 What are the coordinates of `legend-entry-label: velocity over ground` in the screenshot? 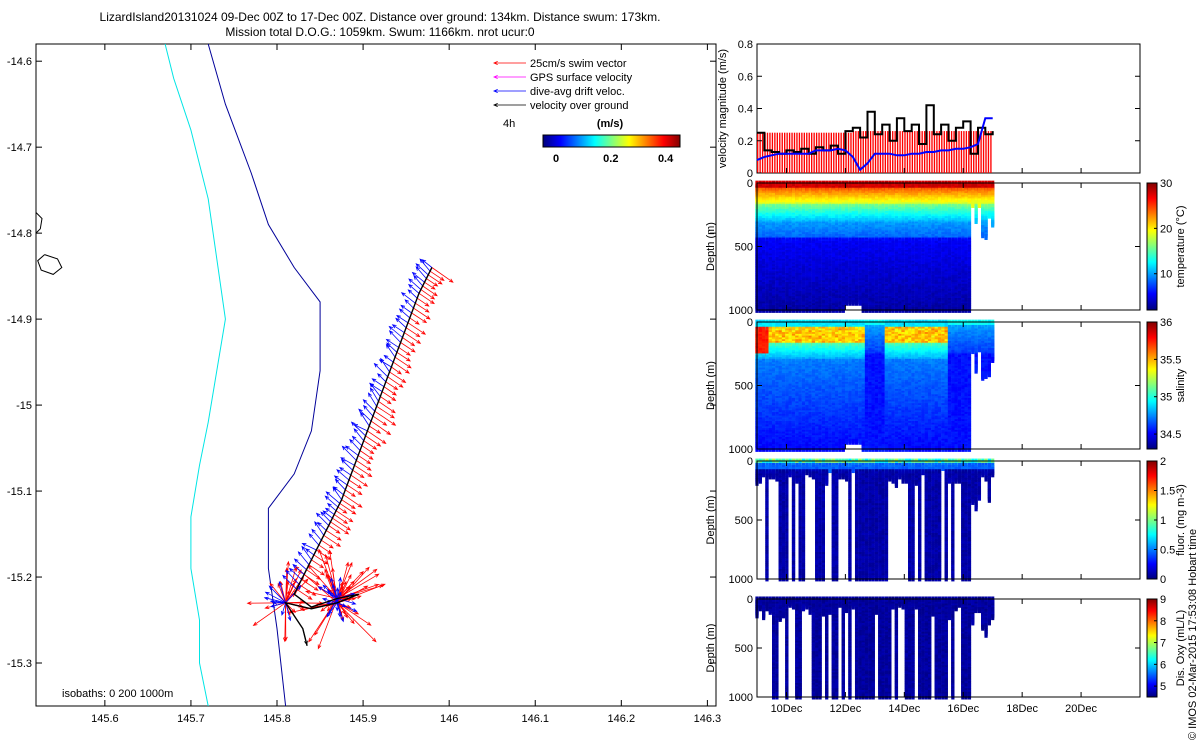 It's located at (579, 106).